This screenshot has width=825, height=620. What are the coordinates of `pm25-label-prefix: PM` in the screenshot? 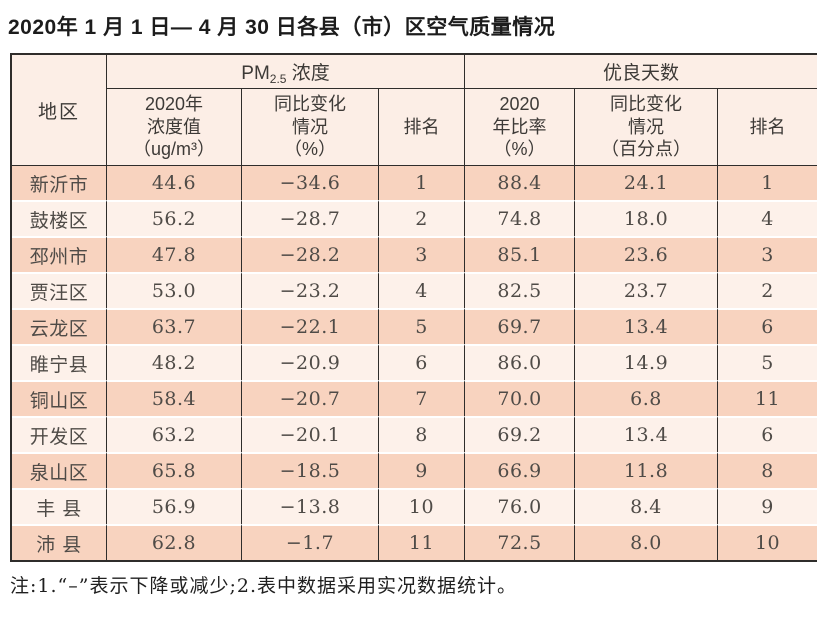 It's located at (255, 73).